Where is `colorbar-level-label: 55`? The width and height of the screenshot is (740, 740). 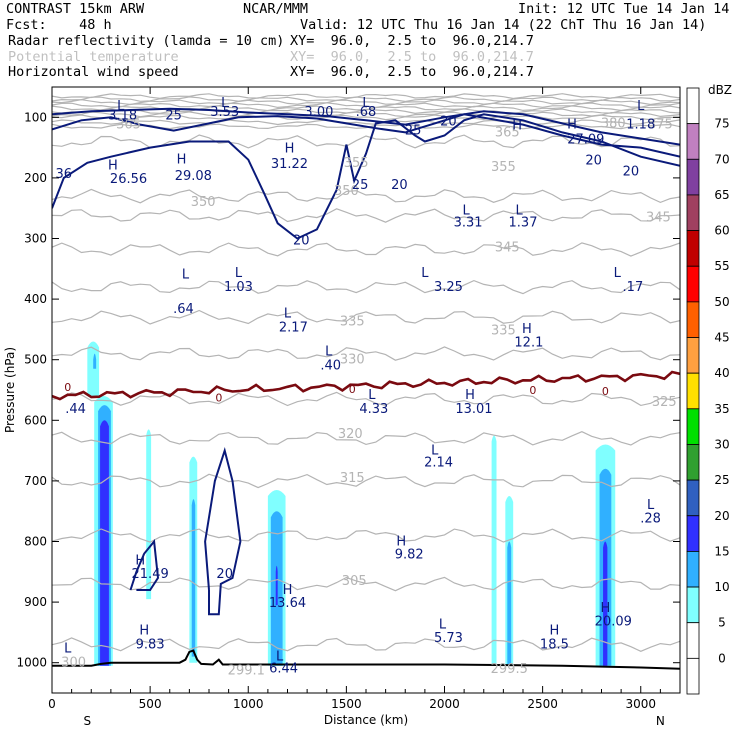
colorbar-level-label: 55 is located at coordinates (721, 266).